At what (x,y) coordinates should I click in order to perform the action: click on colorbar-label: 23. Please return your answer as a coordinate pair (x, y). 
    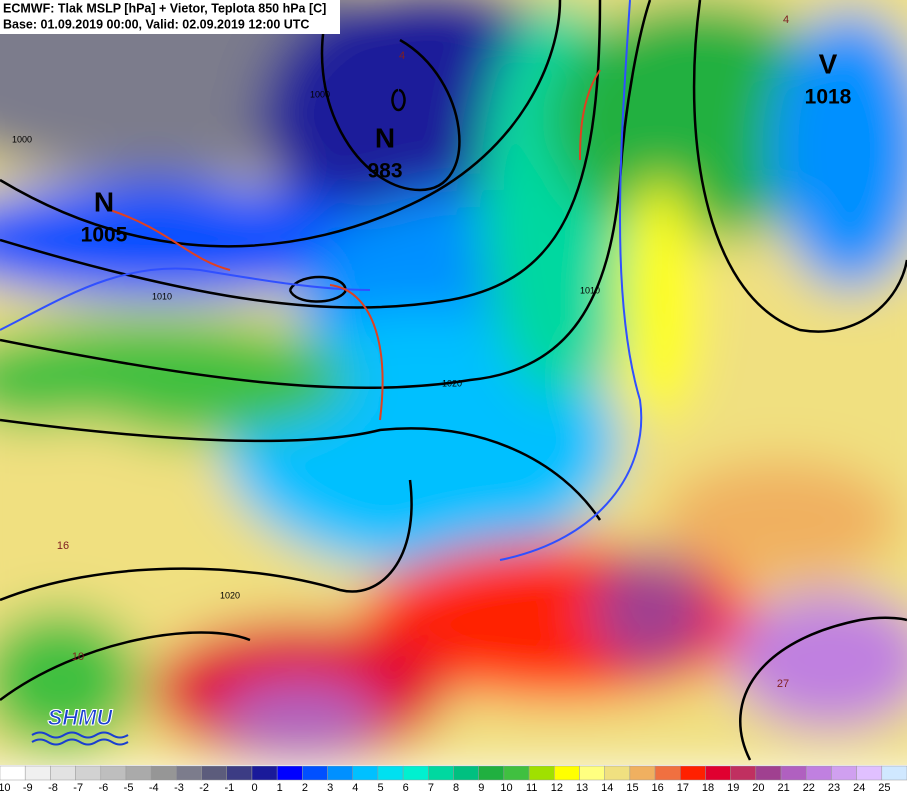
    Looking at the image, I should click on (834, 788).